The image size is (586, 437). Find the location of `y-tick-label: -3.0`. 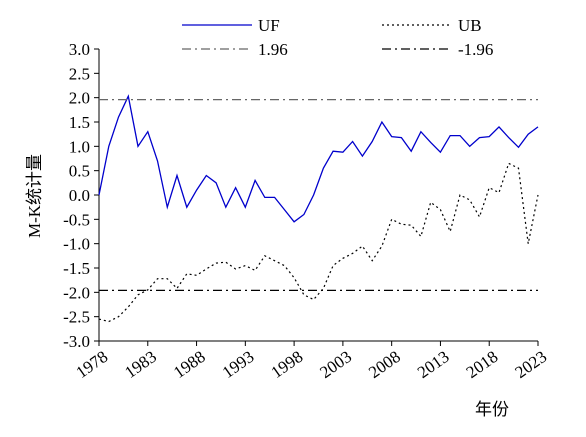

y-tick-label: -3.0 is located at coordinates (76, 341).